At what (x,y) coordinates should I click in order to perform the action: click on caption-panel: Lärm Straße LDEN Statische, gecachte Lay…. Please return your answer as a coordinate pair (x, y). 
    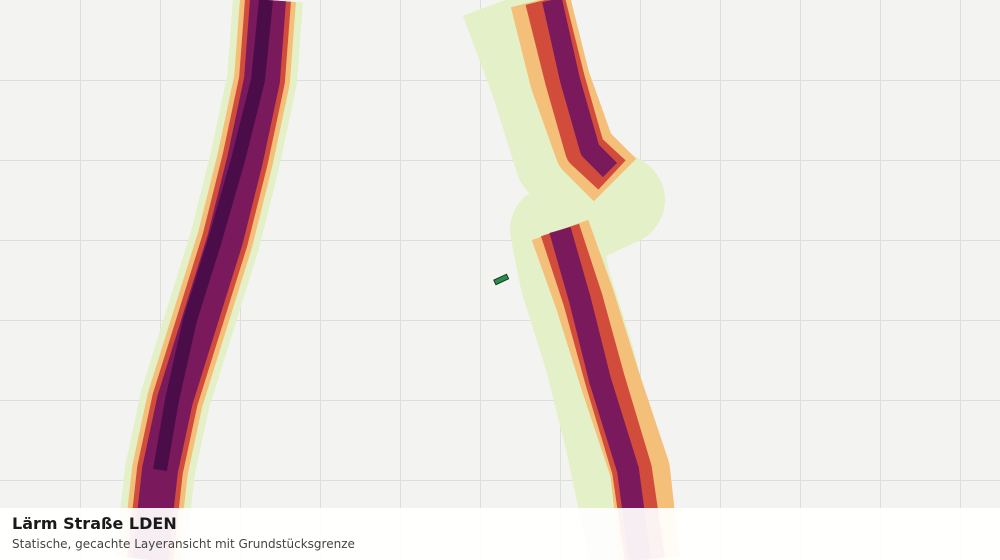
    Looking at the image, I should click on (500, 534).